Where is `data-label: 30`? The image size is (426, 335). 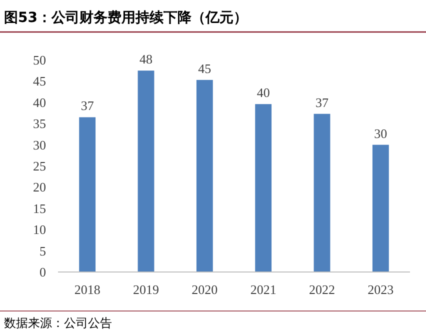 data-label: 30 is located at coordinates (381, 133).